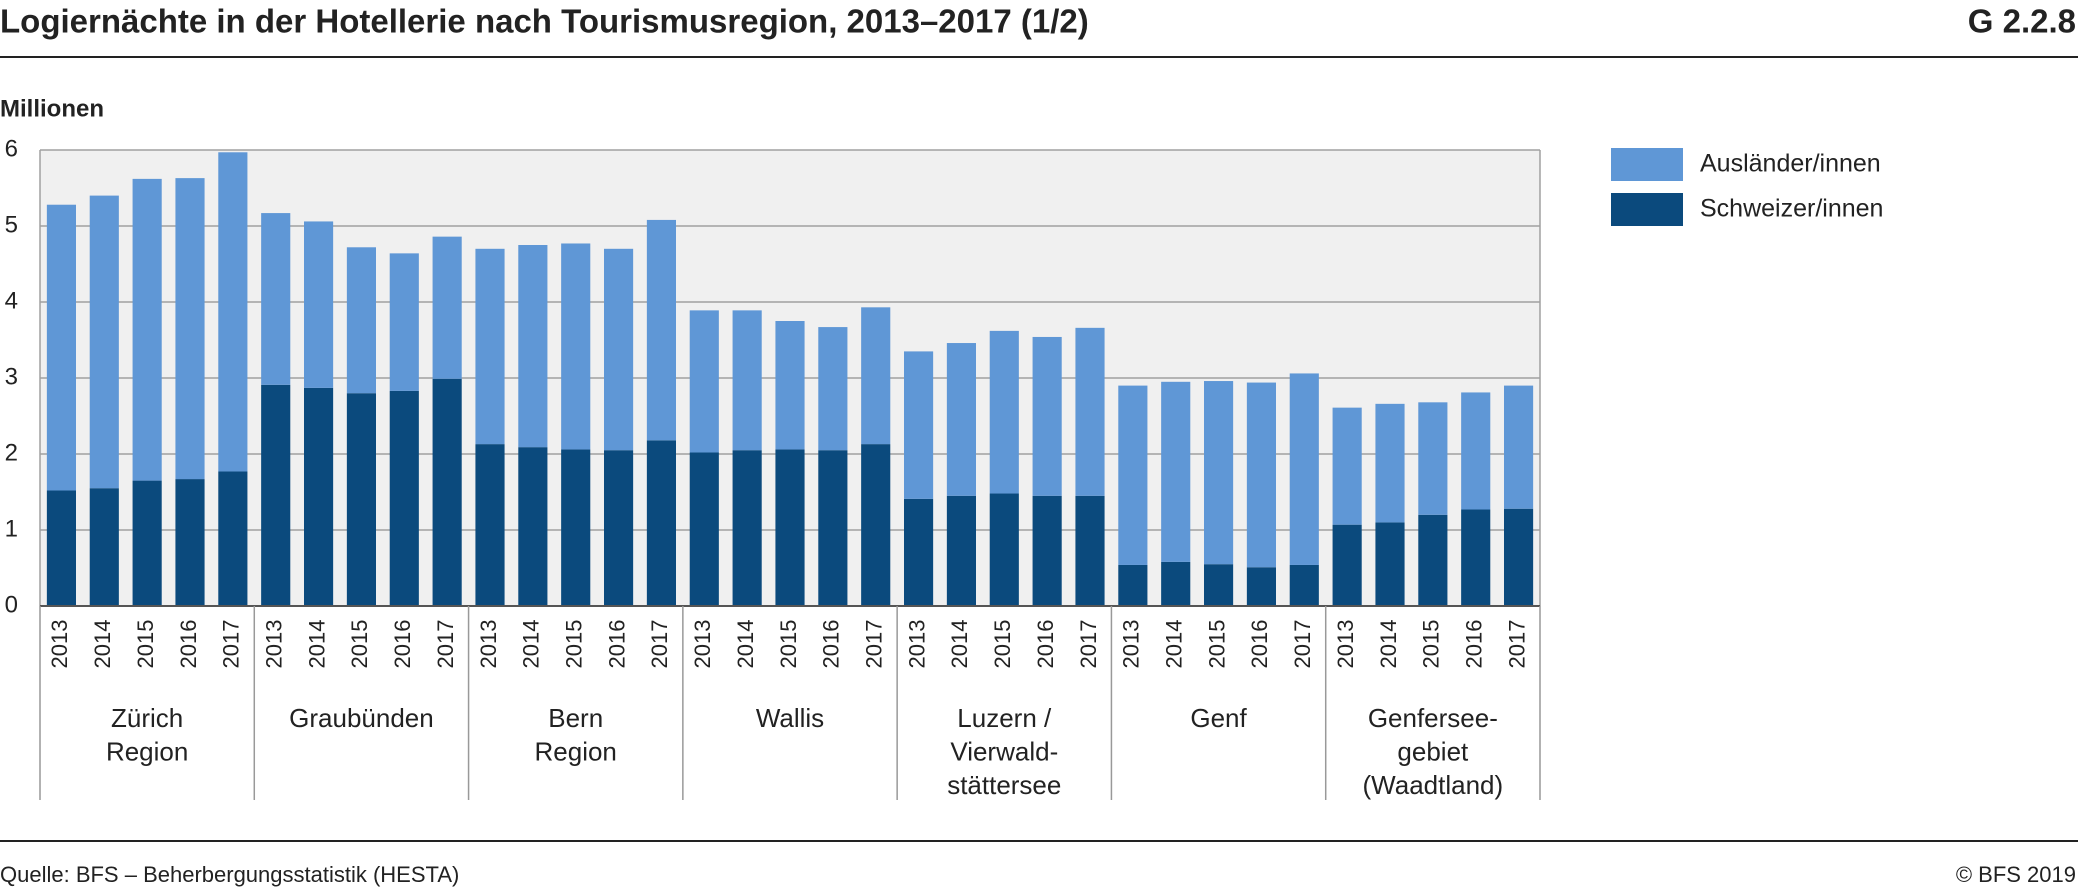  What do you see at coordinates (11, 148) in the screenshot?
I see `y-tick-label: 6` at bounding box center [11, 148].